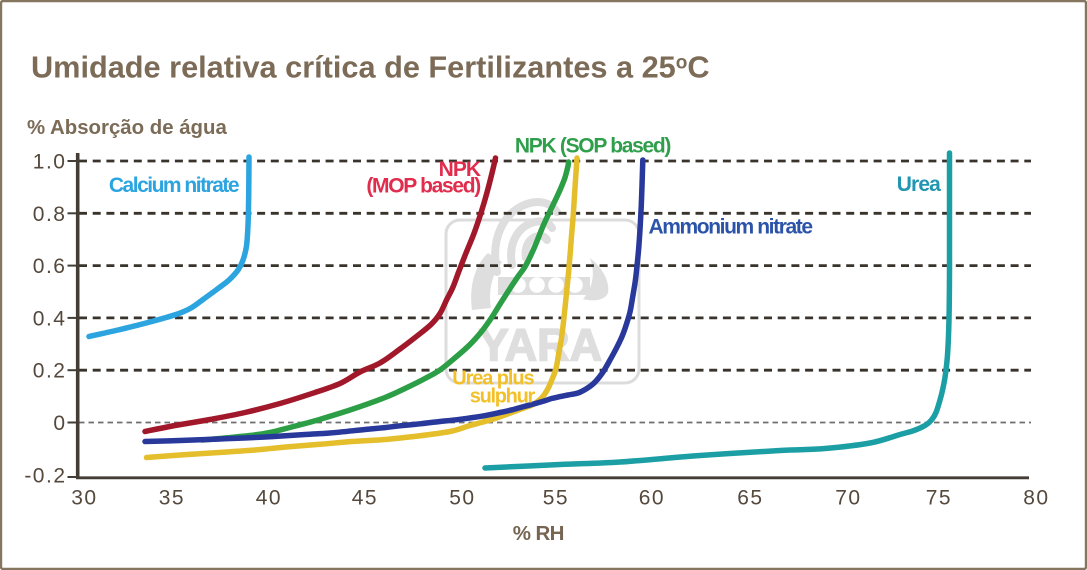 This screenshot has width=1087, height=570. I want to click on svg-text: 70, so click(848, 498).